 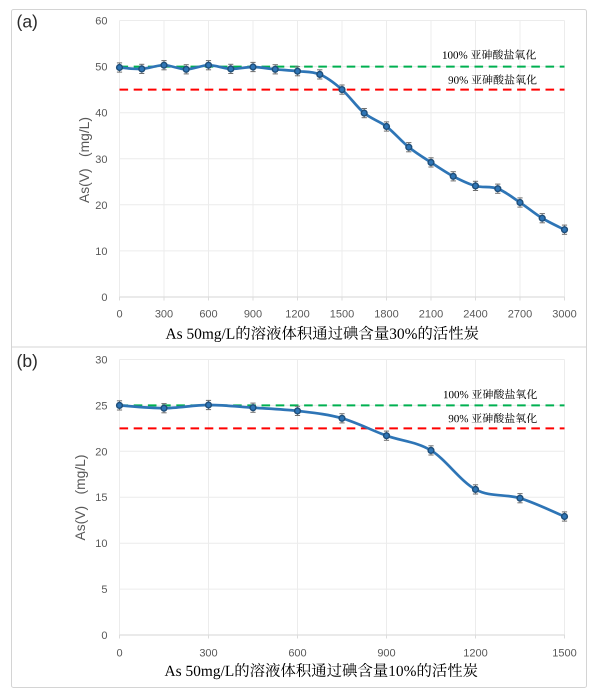 I want to click on svg-text: (a), so click(x=27, y=22).